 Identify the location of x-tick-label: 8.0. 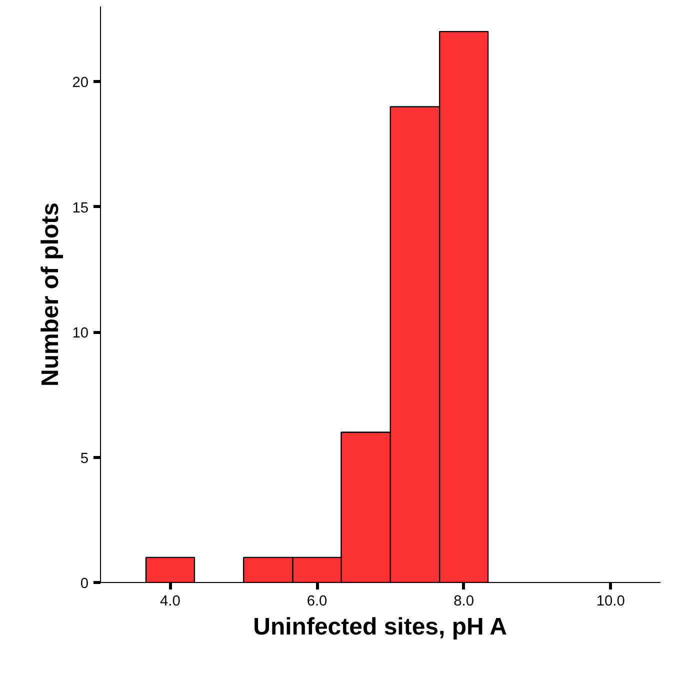
(464, 602).